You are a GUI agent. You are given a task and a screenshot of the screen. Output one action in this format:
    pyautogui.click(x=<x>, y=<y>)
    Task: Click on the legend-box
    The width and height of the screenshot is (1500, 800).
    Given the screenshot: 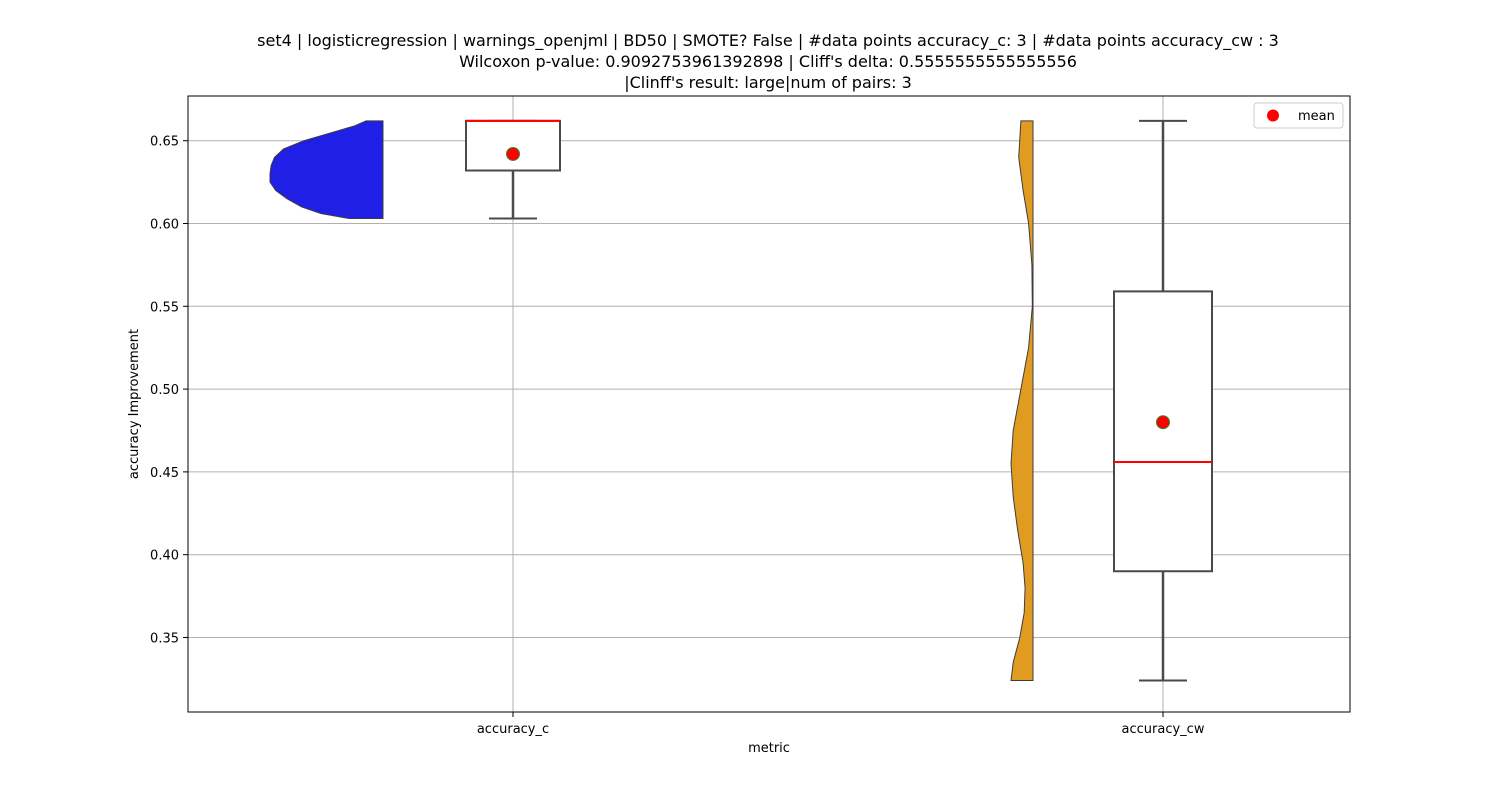 What is the action you would take?
    pyautogui.click(x=1298, y=115)
    